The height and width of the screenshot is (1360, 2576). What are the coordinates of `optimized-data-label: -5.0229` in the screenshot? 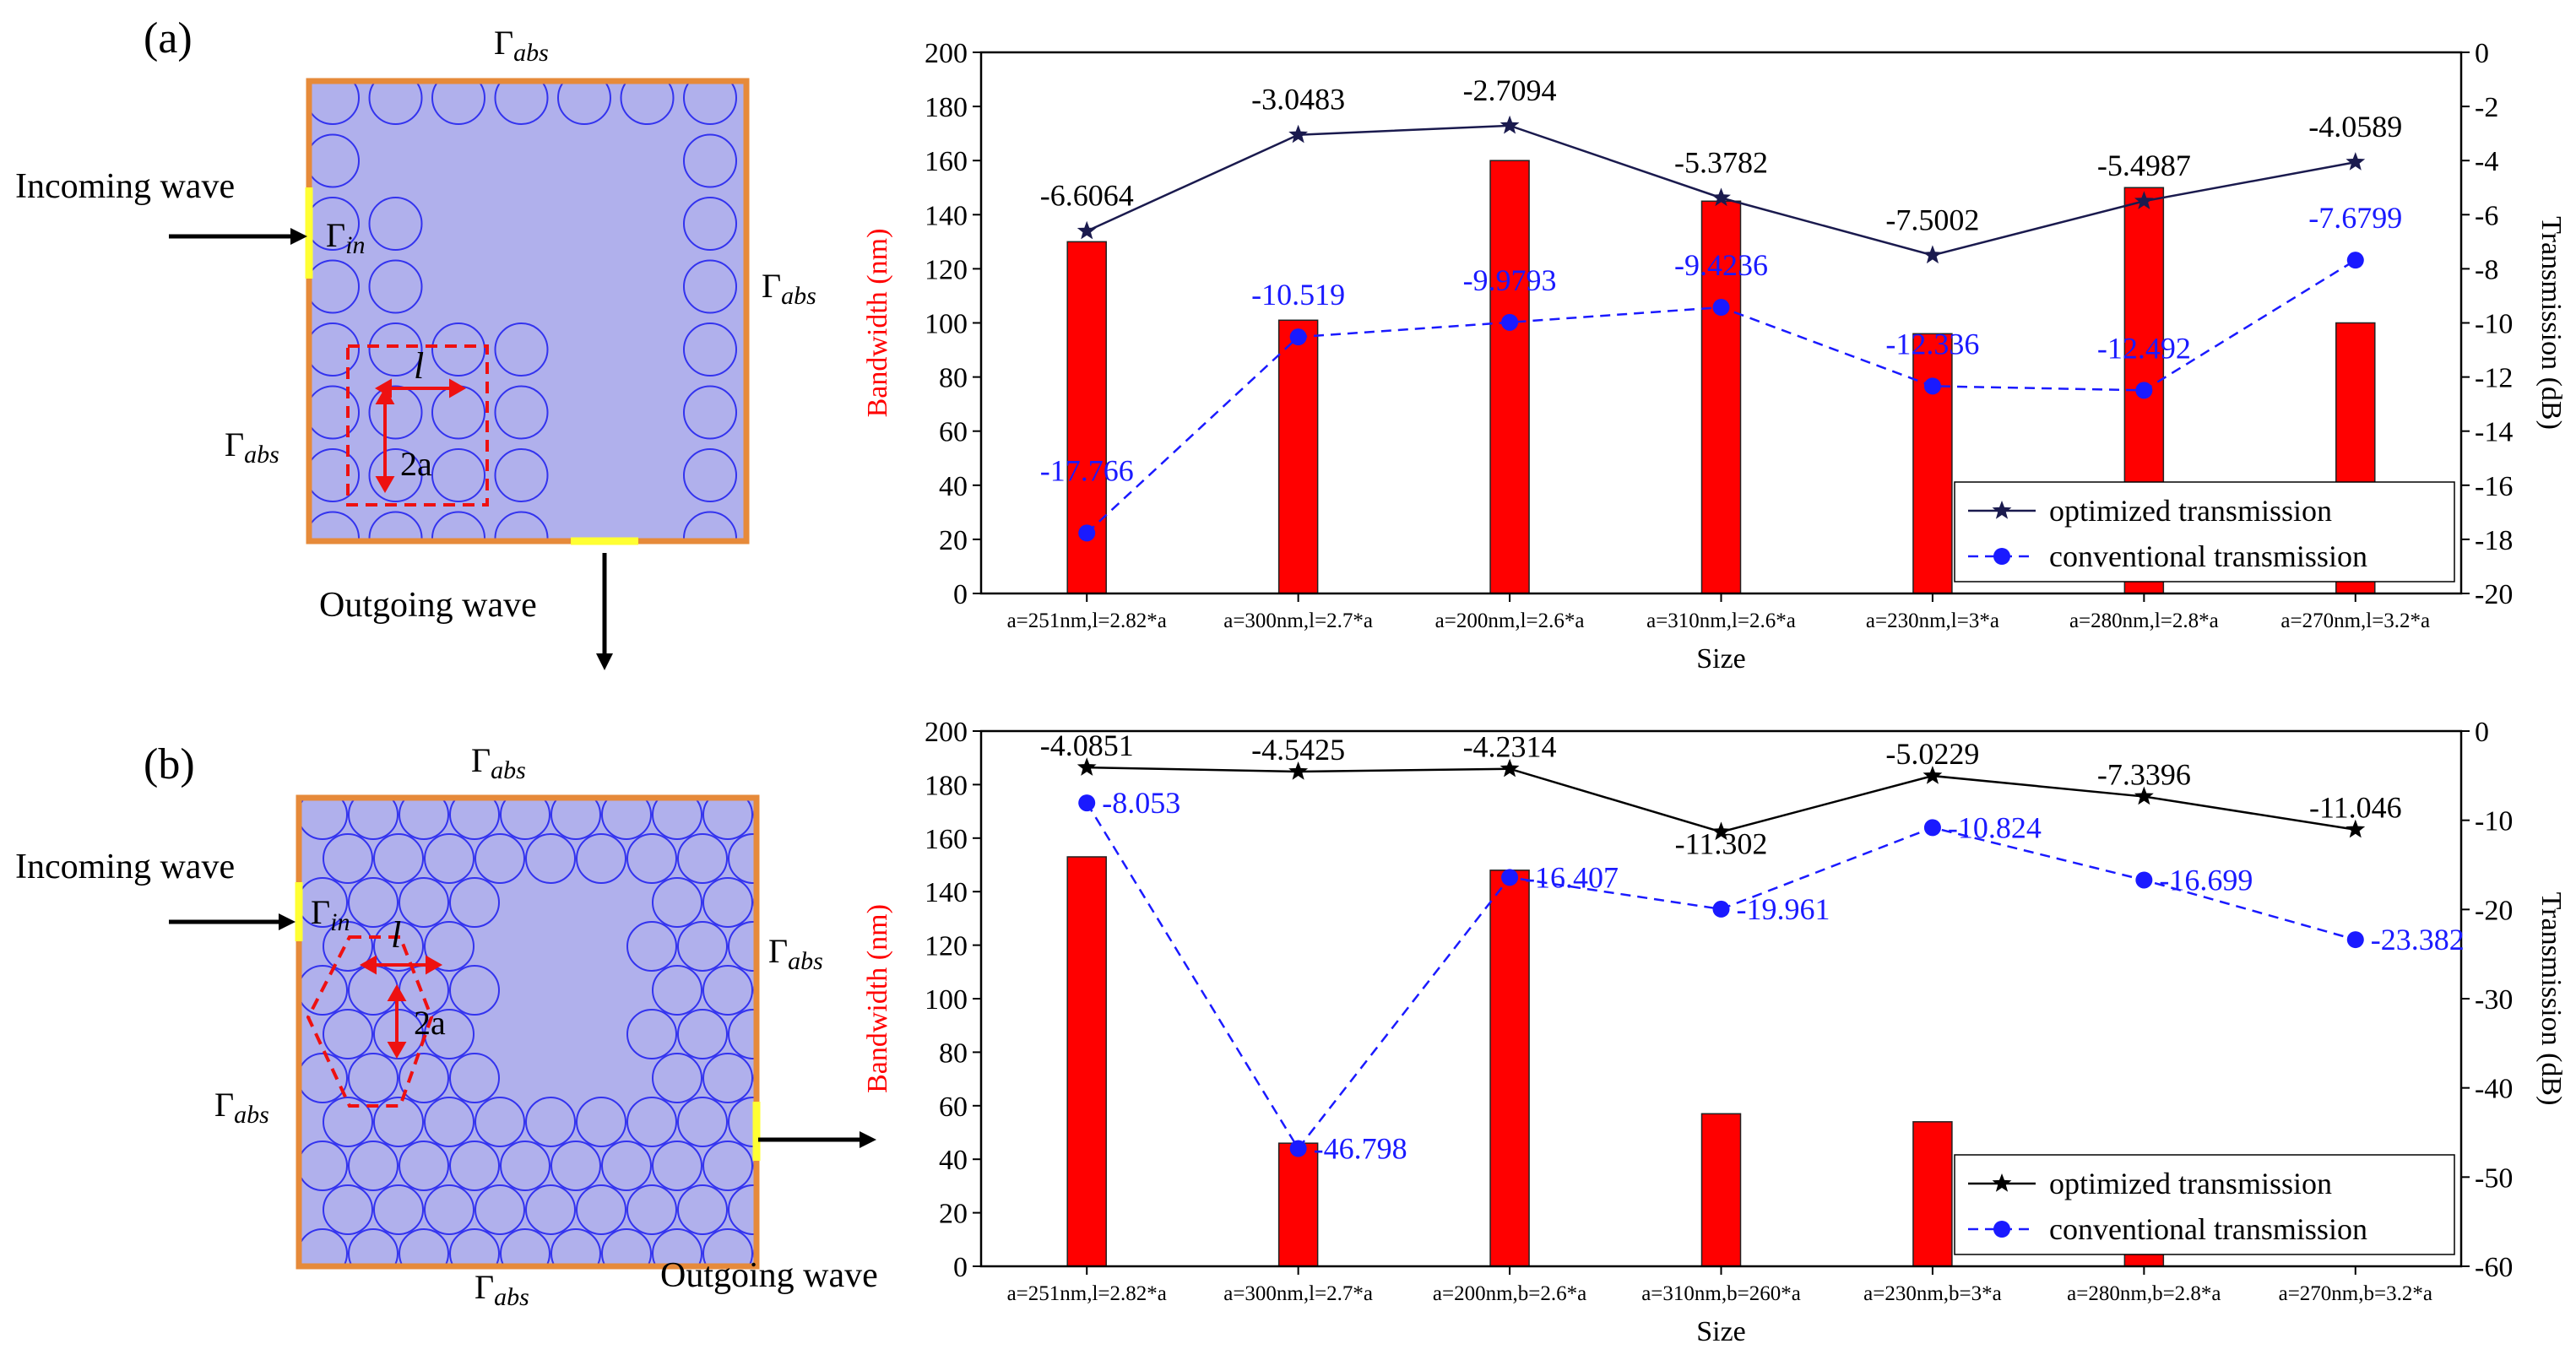 It's located at (1932, 754).